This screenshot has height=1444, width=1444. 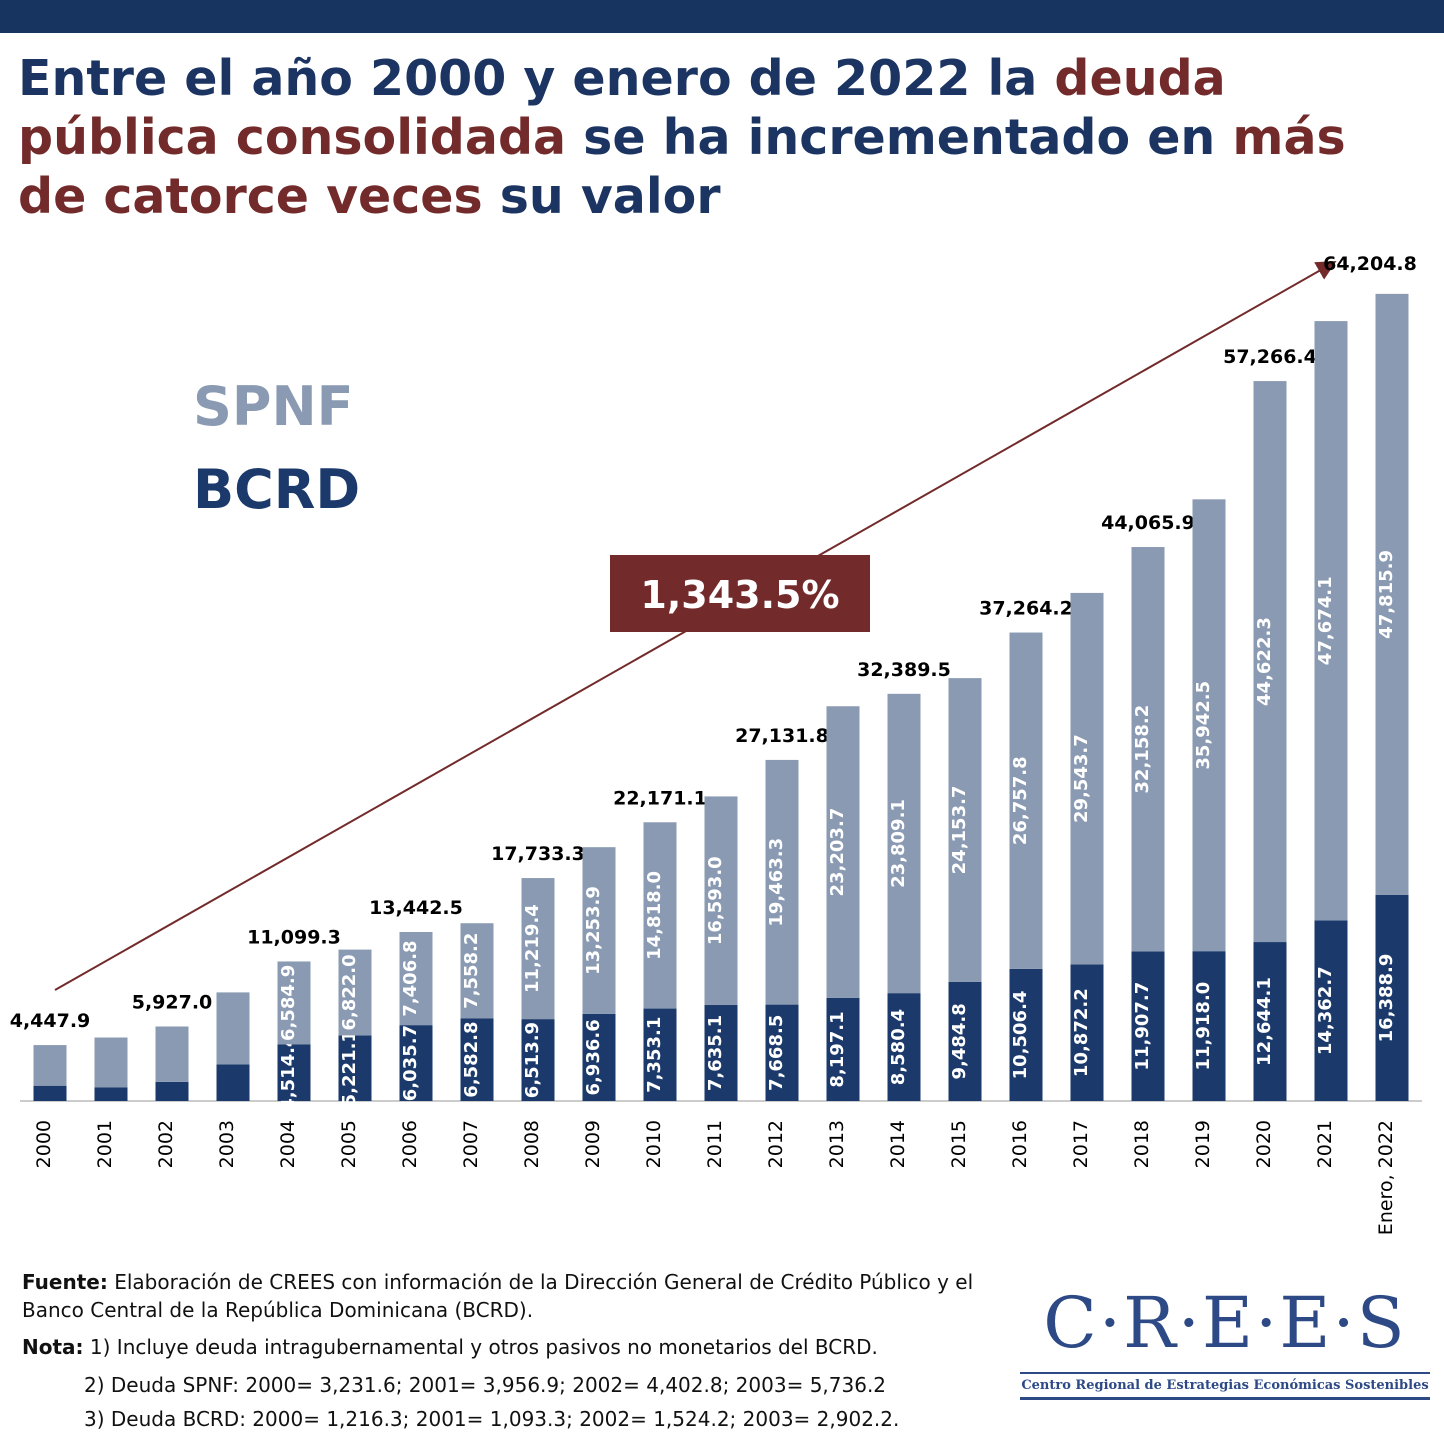 I want to click on x-tick-label: 2016, so click(x=1020, y=1144).